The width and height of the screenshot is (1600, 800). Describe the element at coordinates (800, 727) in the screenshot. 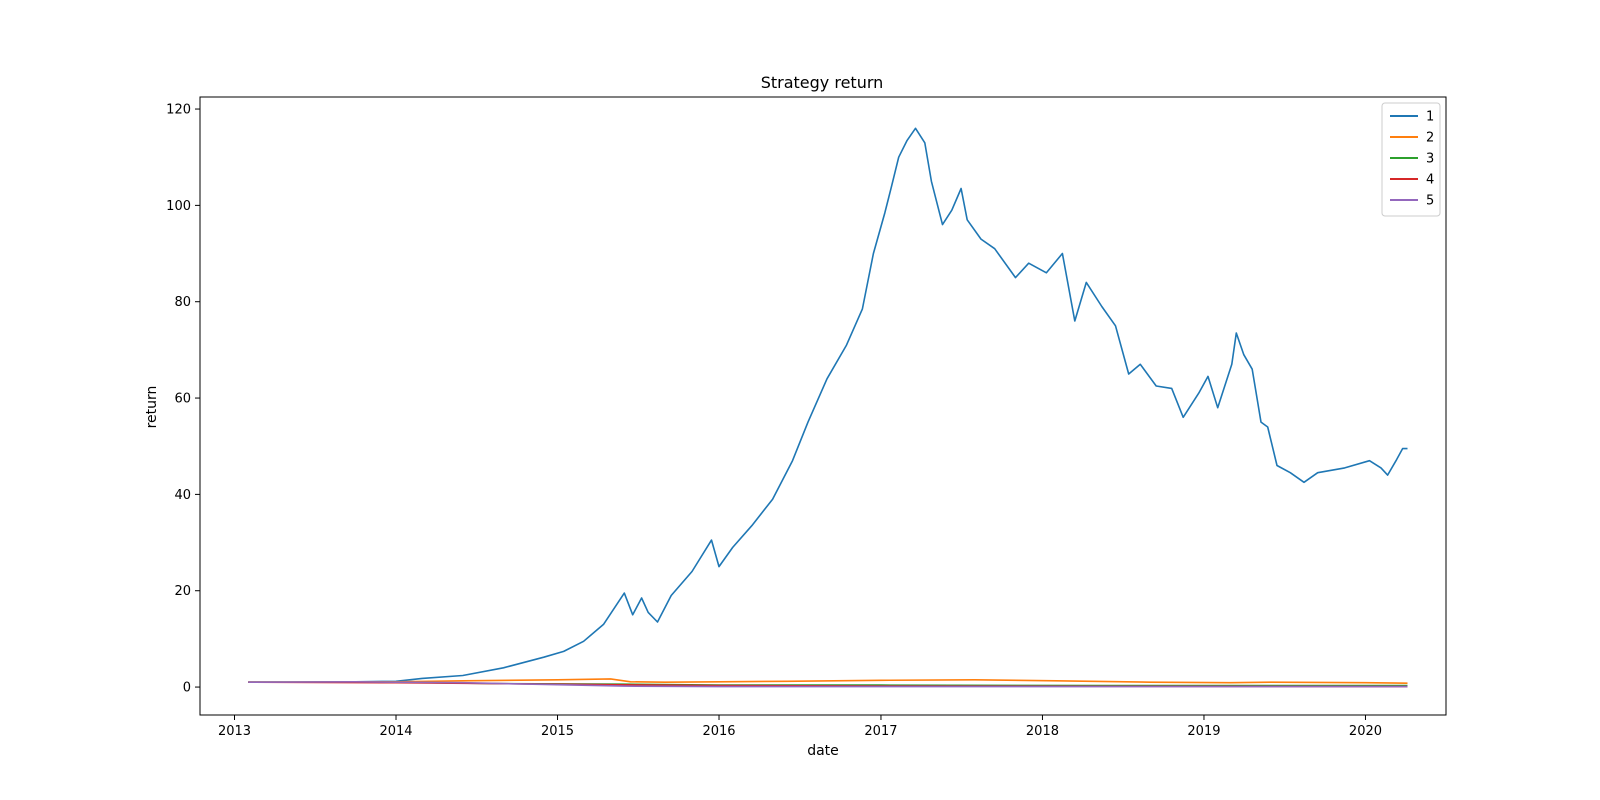

I see `x-axis: 2013 2014 2015 2016 2017 2018 2019 2020` at that location.